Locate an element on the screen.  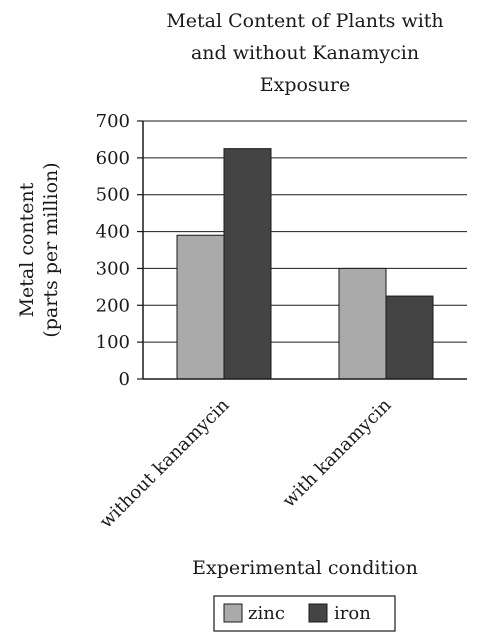
x-category-label: without kanamycin is located at coordinates (165, 463).